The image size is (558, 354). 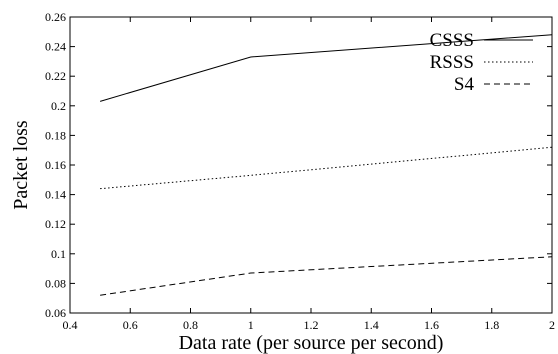 I want to click on y-tick-label: 0.2, so click(x=58, y=106).